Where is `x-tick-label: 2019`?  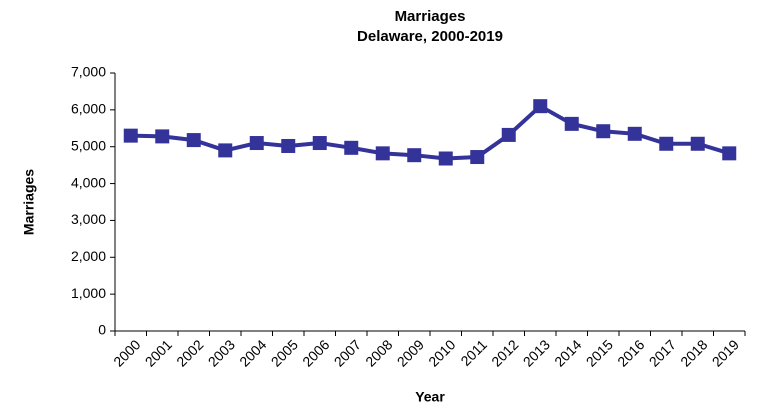
x-tick-label: 2019 is located at coordinates (725, 352).